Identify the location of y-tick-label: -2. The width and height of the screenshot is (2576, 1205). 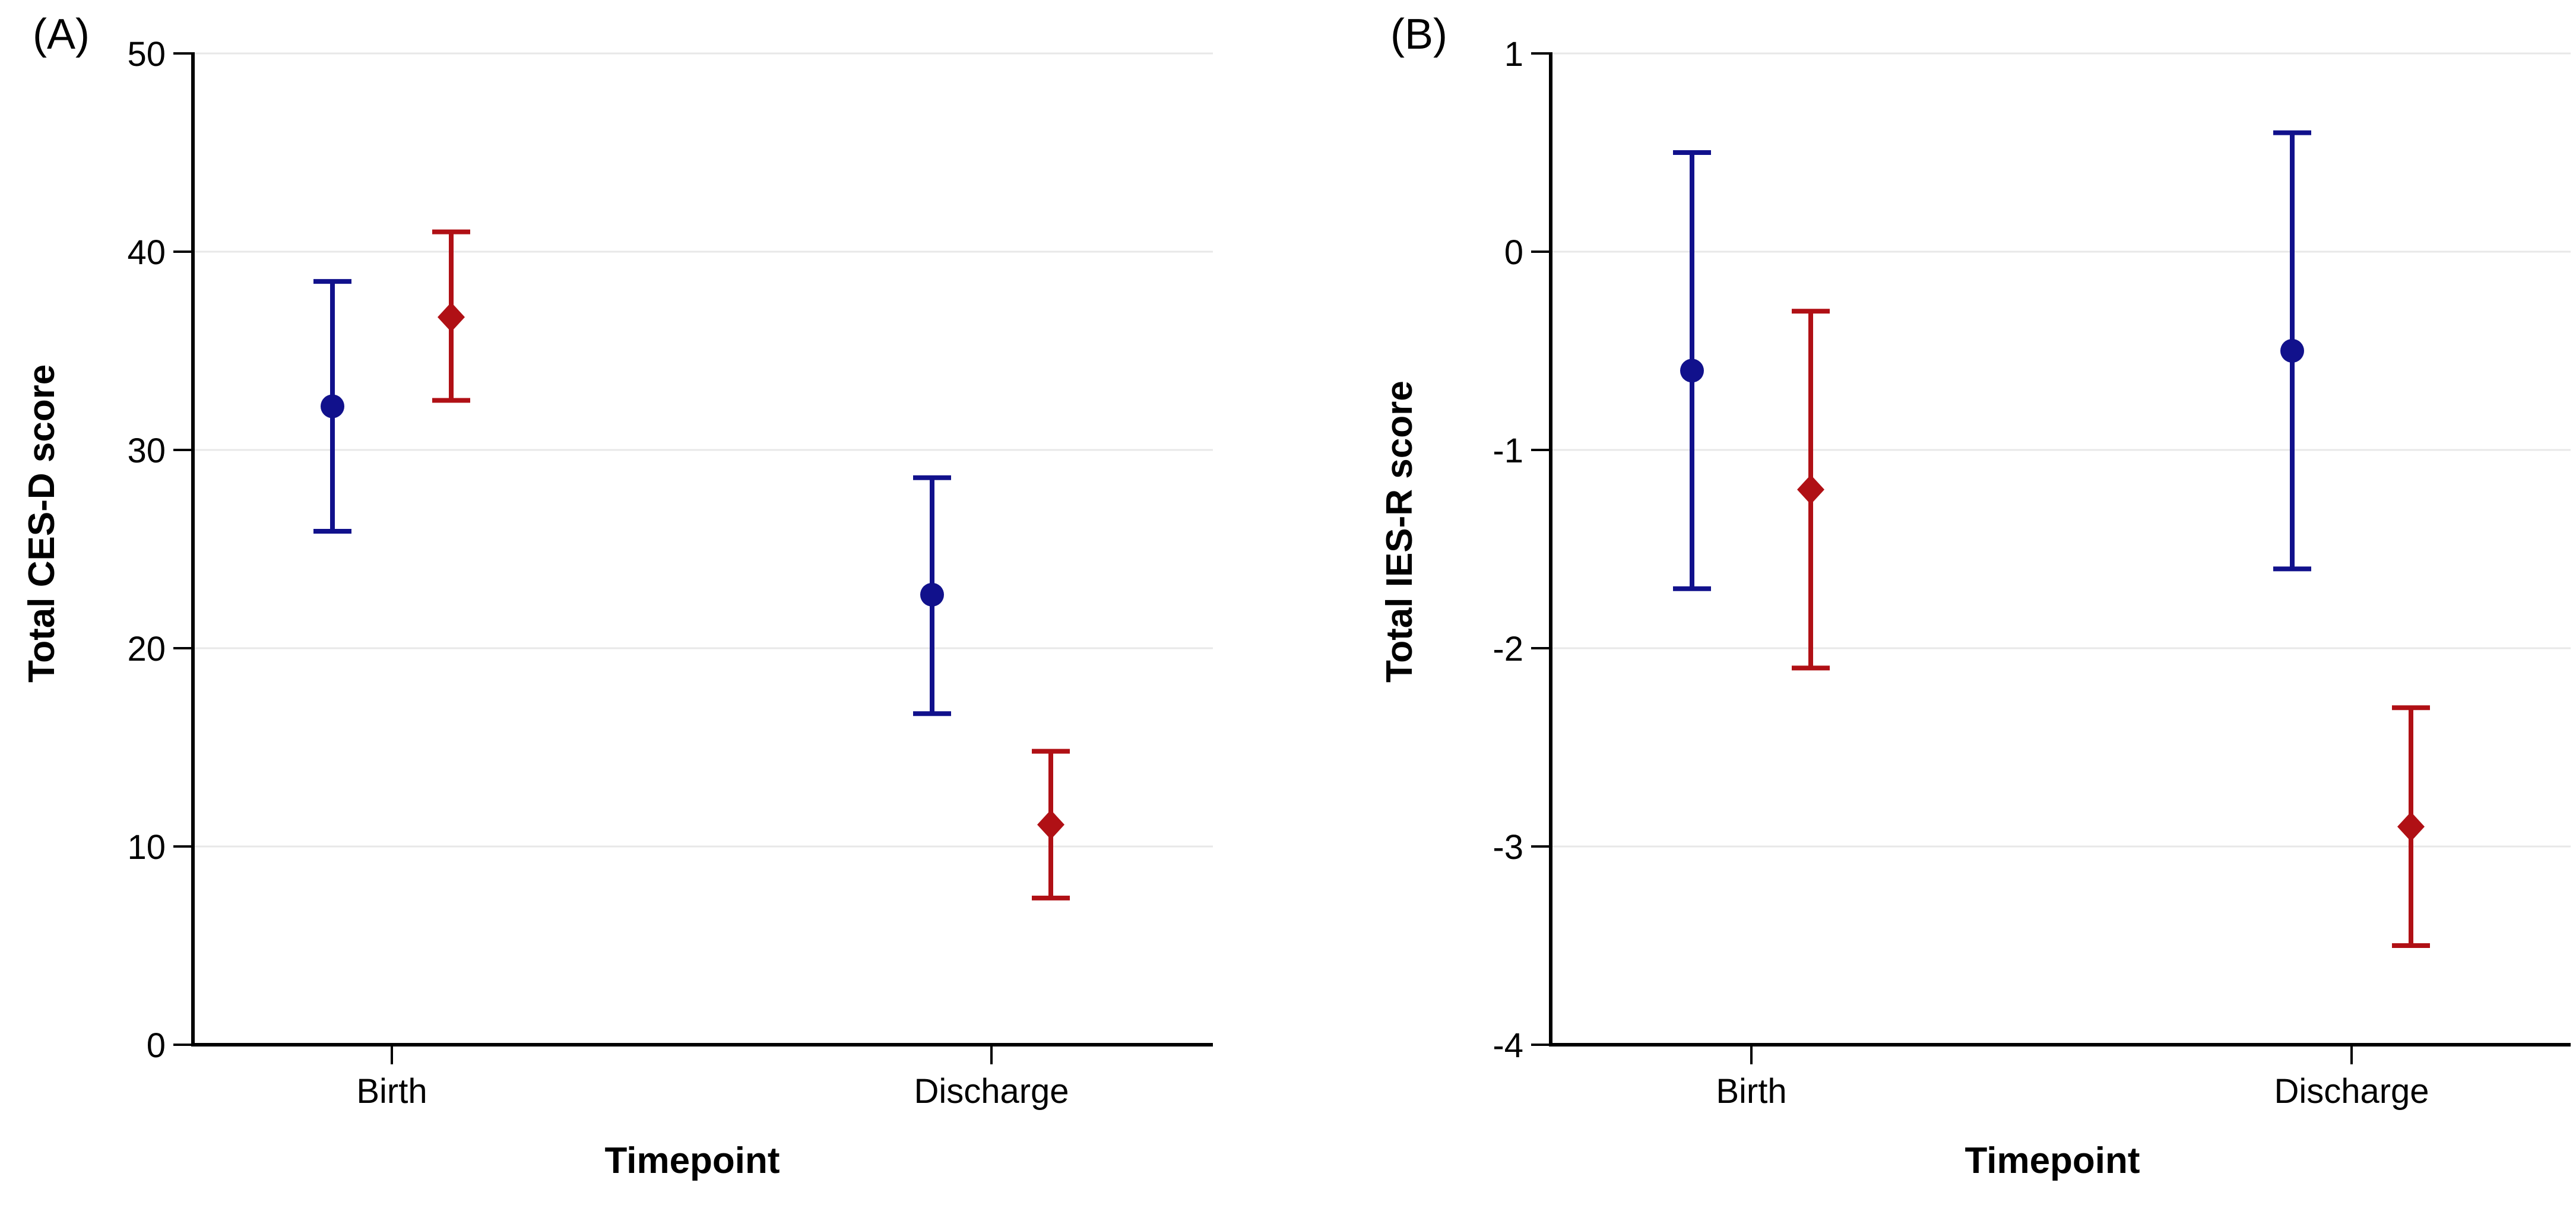
(1508, 649).